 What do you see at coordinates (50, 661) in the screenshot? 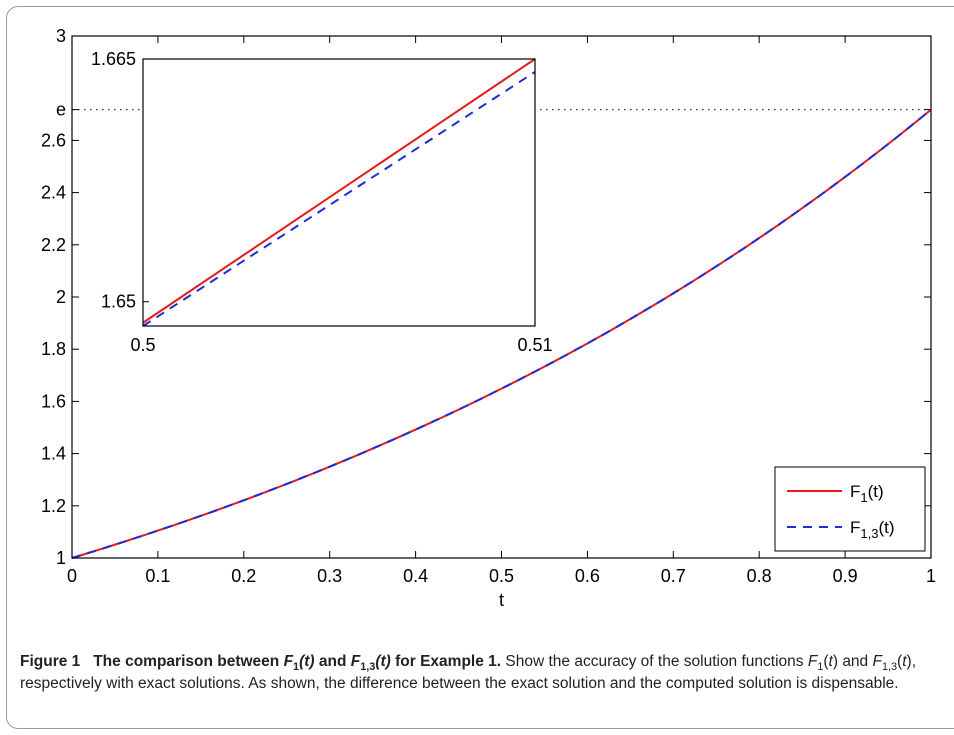
I see `caption-prefix: Figure 1` at bounding box center [50, 661].